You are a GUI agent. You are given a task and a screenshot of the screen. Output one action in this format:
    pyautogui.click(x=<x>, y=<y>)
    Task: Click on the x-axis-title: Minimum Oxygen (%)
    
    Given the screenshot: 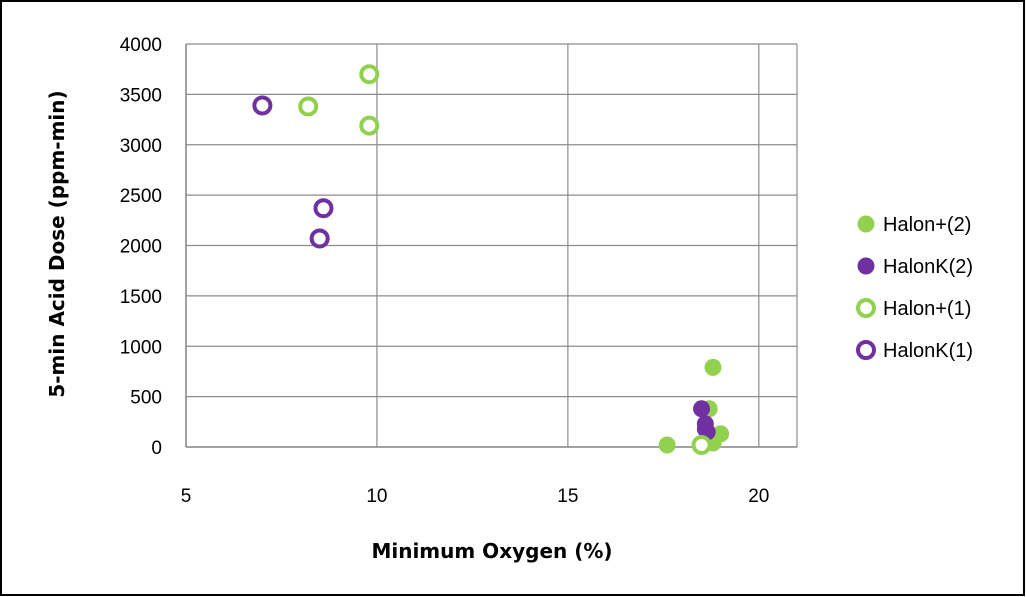 What is the action you would take?
    pyautogui.click(x=491, y=551)
    